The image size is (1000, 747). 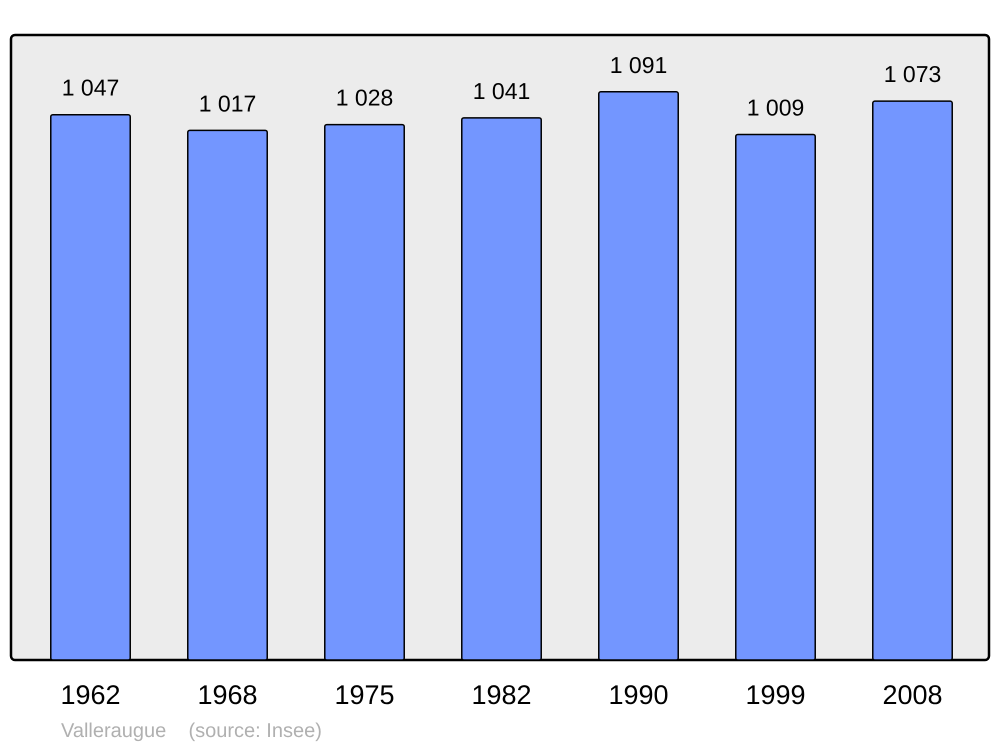 I want to click on text: Valleraugue (source: Insee), so click(x=191, y=731).